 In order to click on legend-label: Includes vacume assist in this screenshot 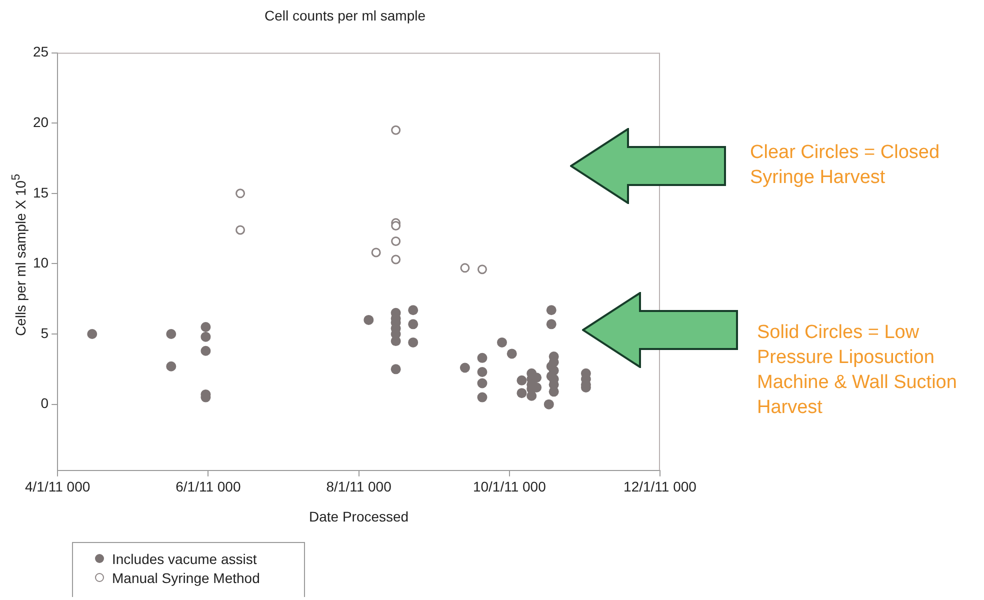, I will do `click(184, 558)`.